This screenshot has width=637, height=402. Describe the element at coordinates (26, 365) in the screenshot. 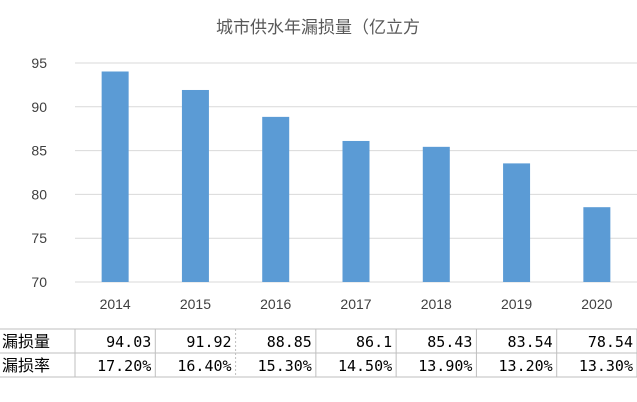

I see `table-row-label: 漏损率` at that location.